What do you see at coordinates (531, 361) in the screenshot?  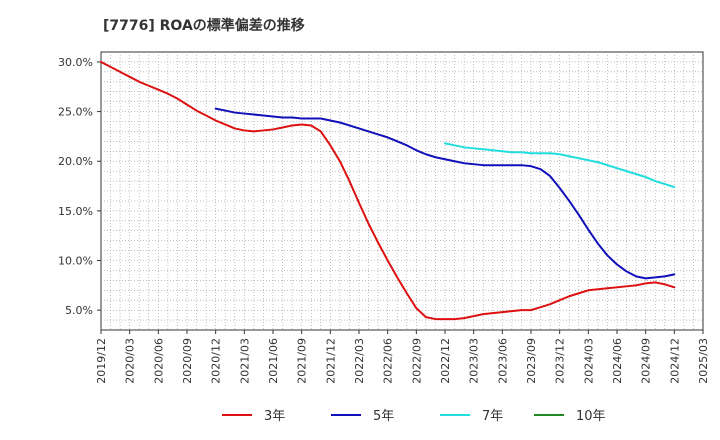 I see `x-tick-label: 2023/09` at bounding box center [531, 361].